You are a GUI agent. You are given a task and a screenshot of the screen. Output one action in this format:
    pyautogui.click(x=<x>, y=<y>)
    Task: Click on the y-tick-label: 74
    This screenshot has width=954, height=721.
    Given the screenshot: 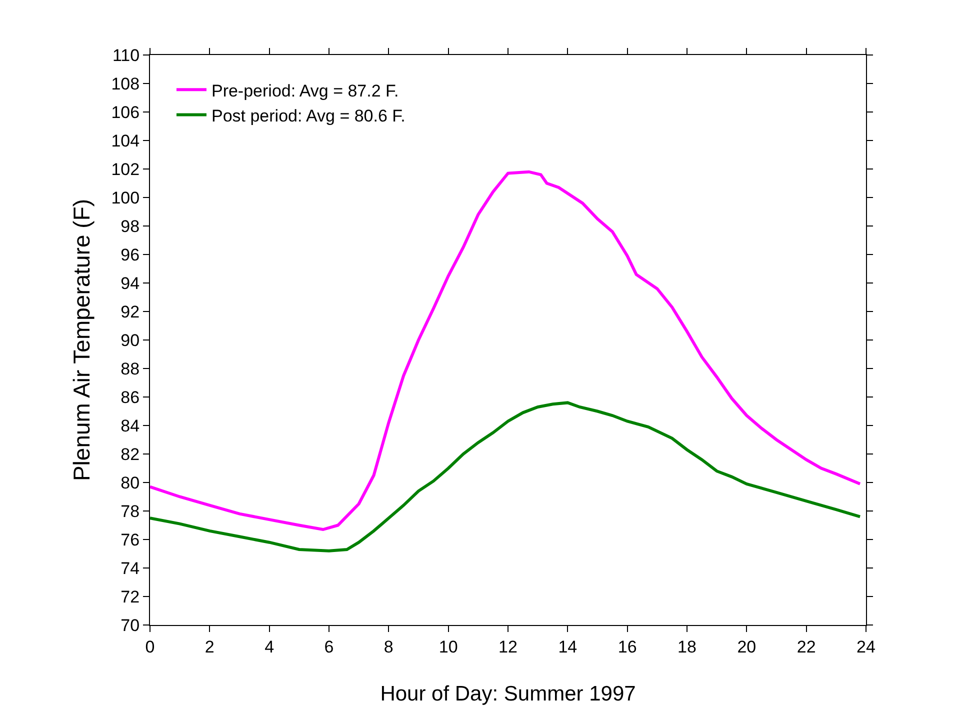 What is the action you would take?
    pyautogui.click(x=130, y=568)
    